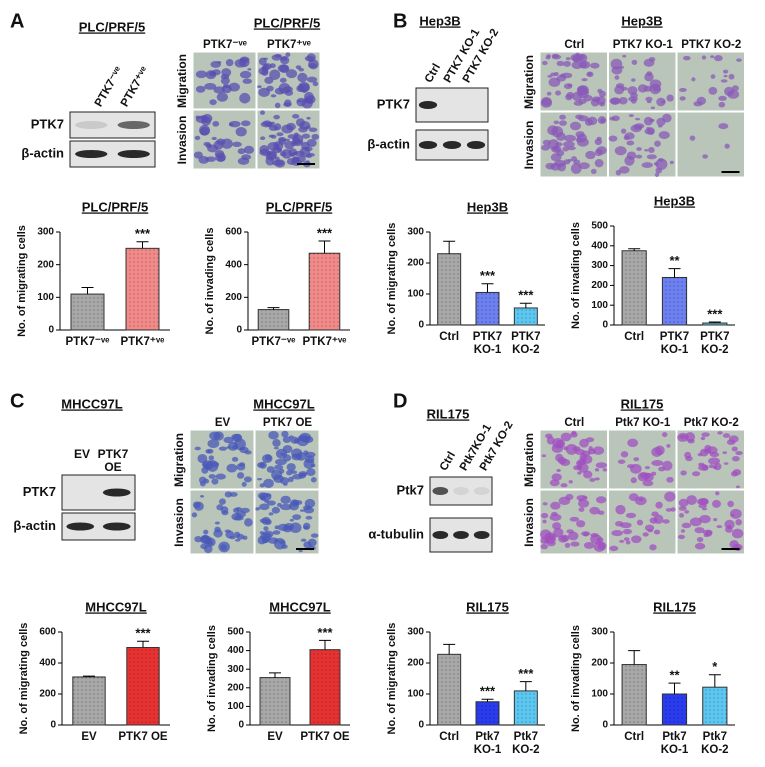 Image resolution: width=765 pixels, height=767 pixels. Describe the element at coordinates (715, 743) in the screenshot. I see `x-tick-label: Ptk7 KO-2` at that location.